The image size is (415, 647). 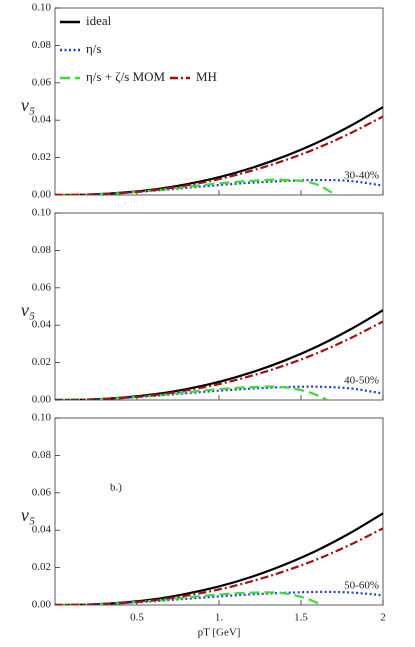 What do you see at coordinates (361, 381) in the screenshot?
I see `annotation: 40-50%` at bounding box center [361, 381].